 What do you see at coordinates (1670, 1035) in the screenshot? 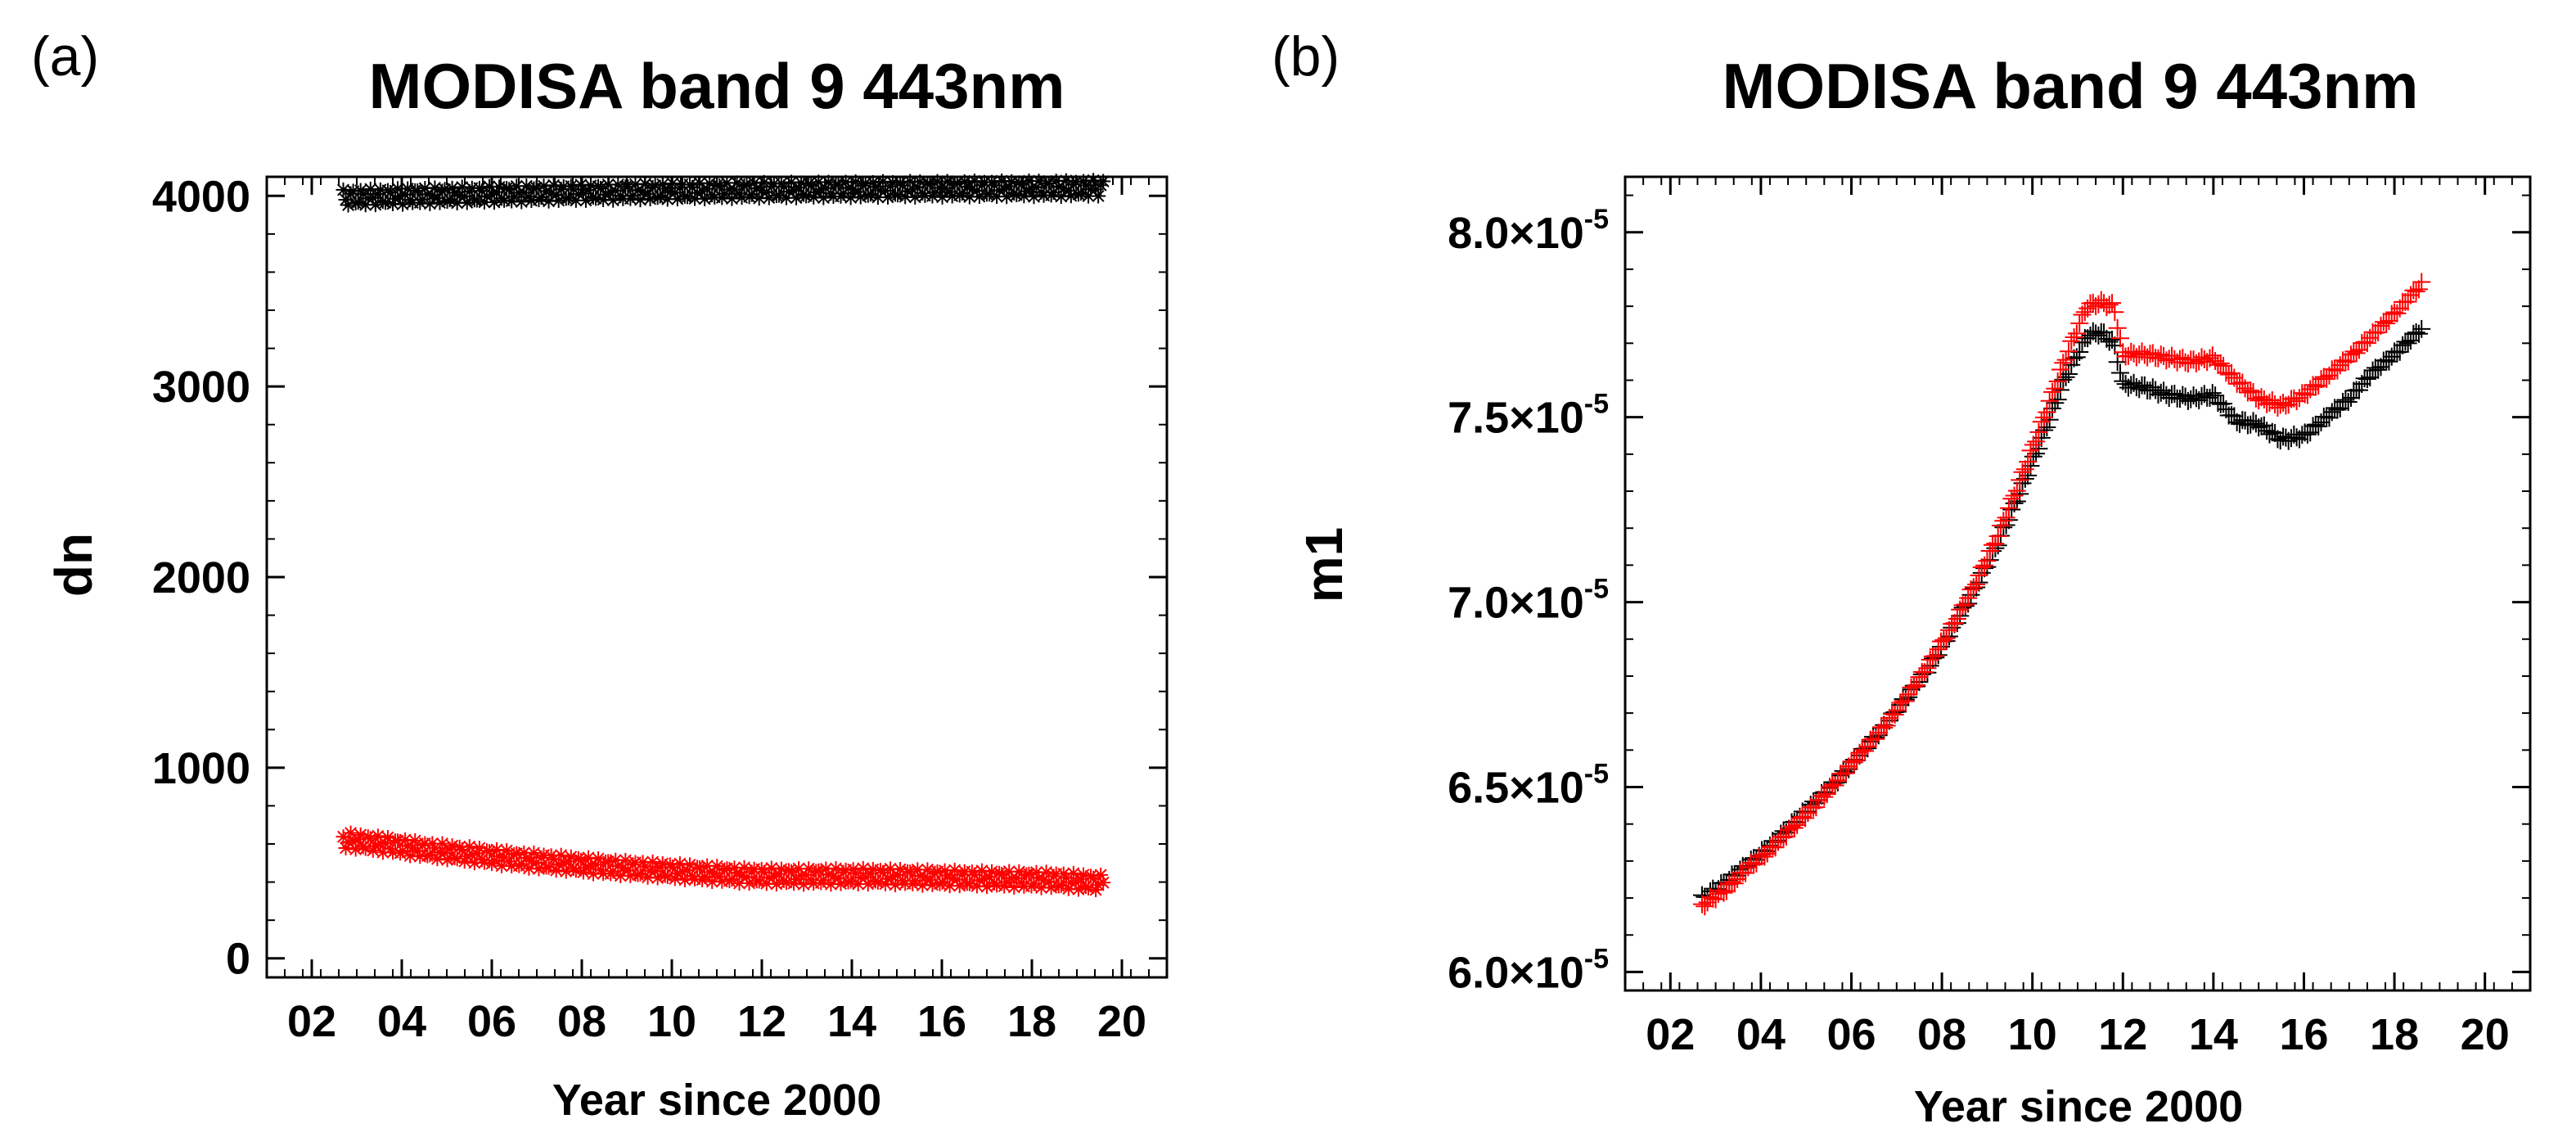
I see `panel-b-x-tick-label: 02` at bounding box center [1670, 1035].